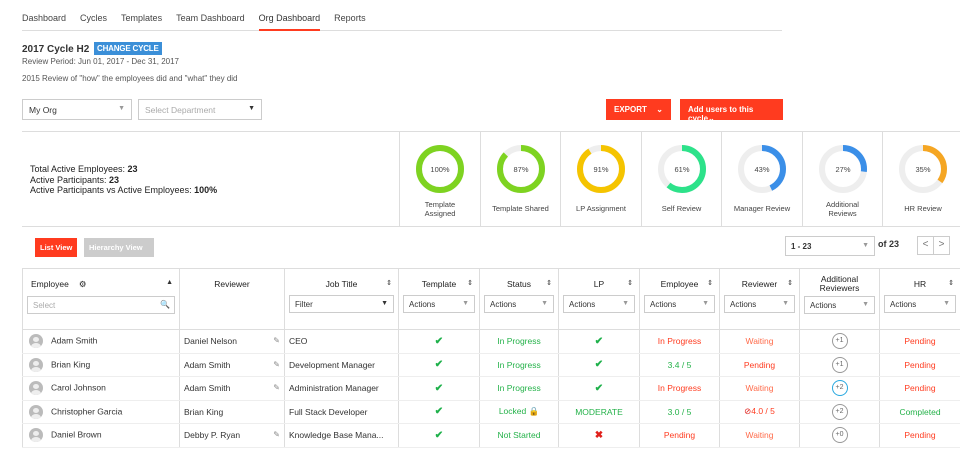  I want to click on page-range-select: 1 - 23 ▼, so click(830, 246).